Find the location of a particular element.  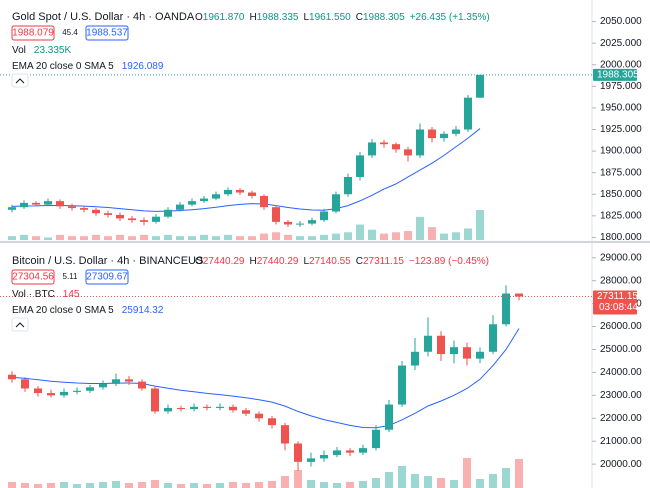

last-price-tag is located at coordinates (615, 74).